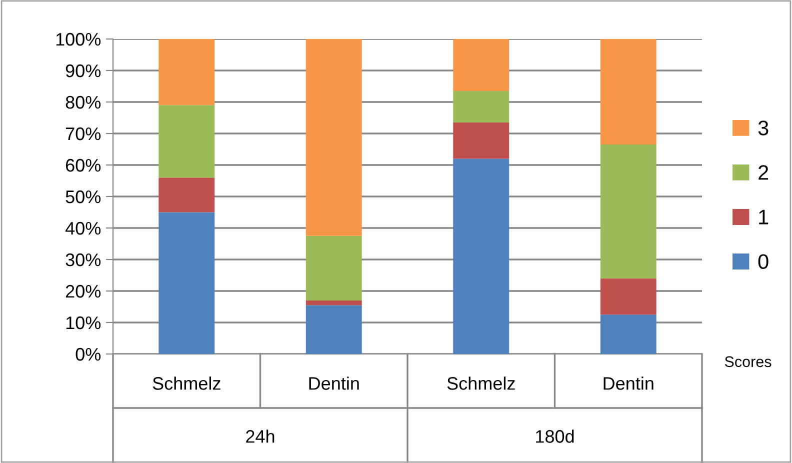  Describe the element at coordinates (88, 354) in the screenshot. I see `y-tick-label: 0%` at that location.